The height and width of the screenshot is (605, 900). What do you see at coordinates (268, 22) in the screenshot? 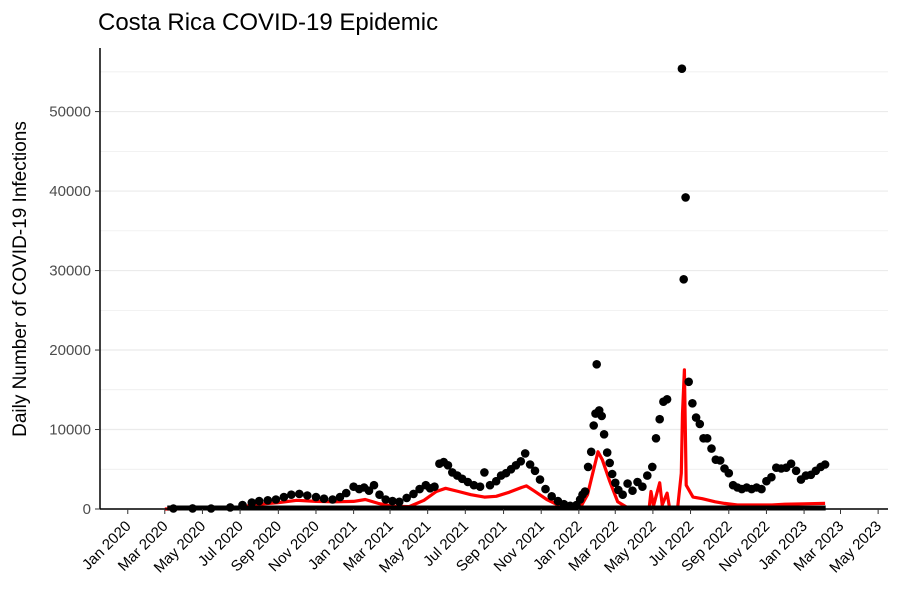
I see `chart-title: Costa Rica COVID-19 Epidemic` at bounding box center [268, 22].